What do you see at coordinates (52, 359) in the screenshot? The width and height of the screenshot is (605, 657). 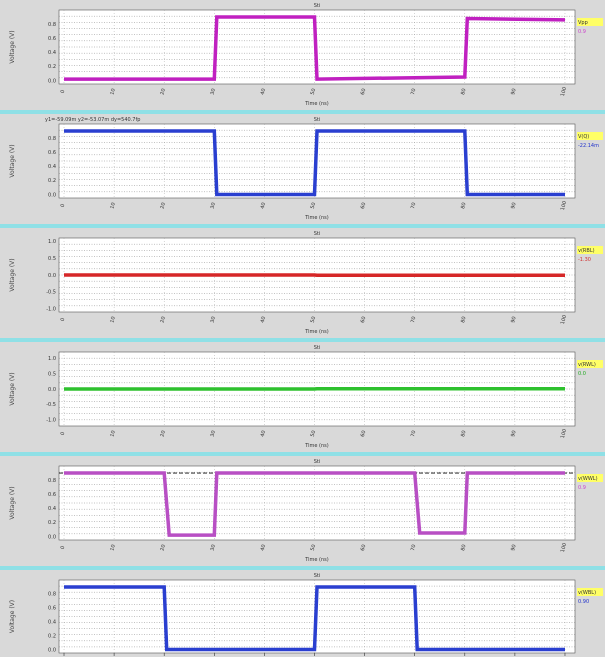 I see `y-tick-label: 1.0` at bounding box center [52, 359].